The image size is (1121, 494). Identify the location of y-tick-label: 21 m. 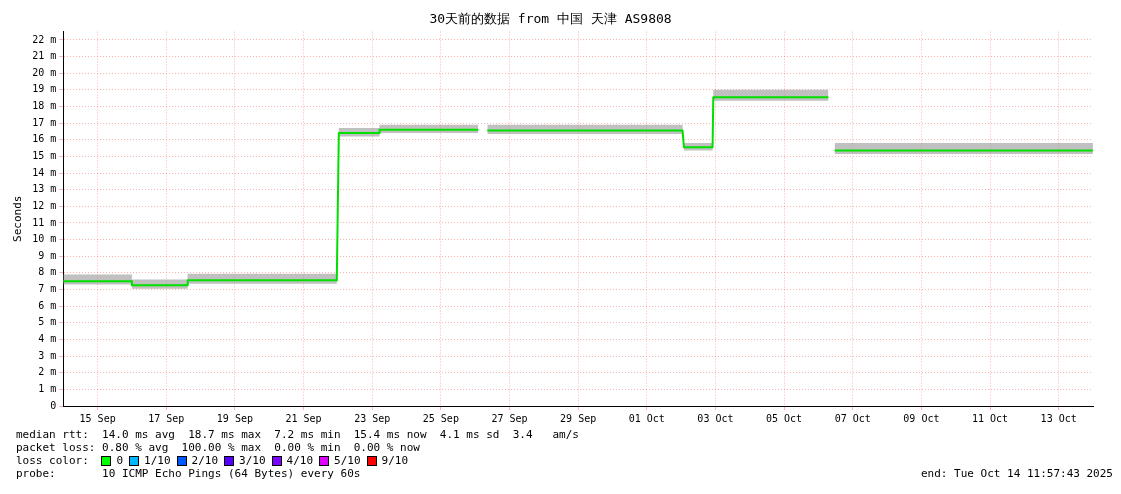
(44, 56).